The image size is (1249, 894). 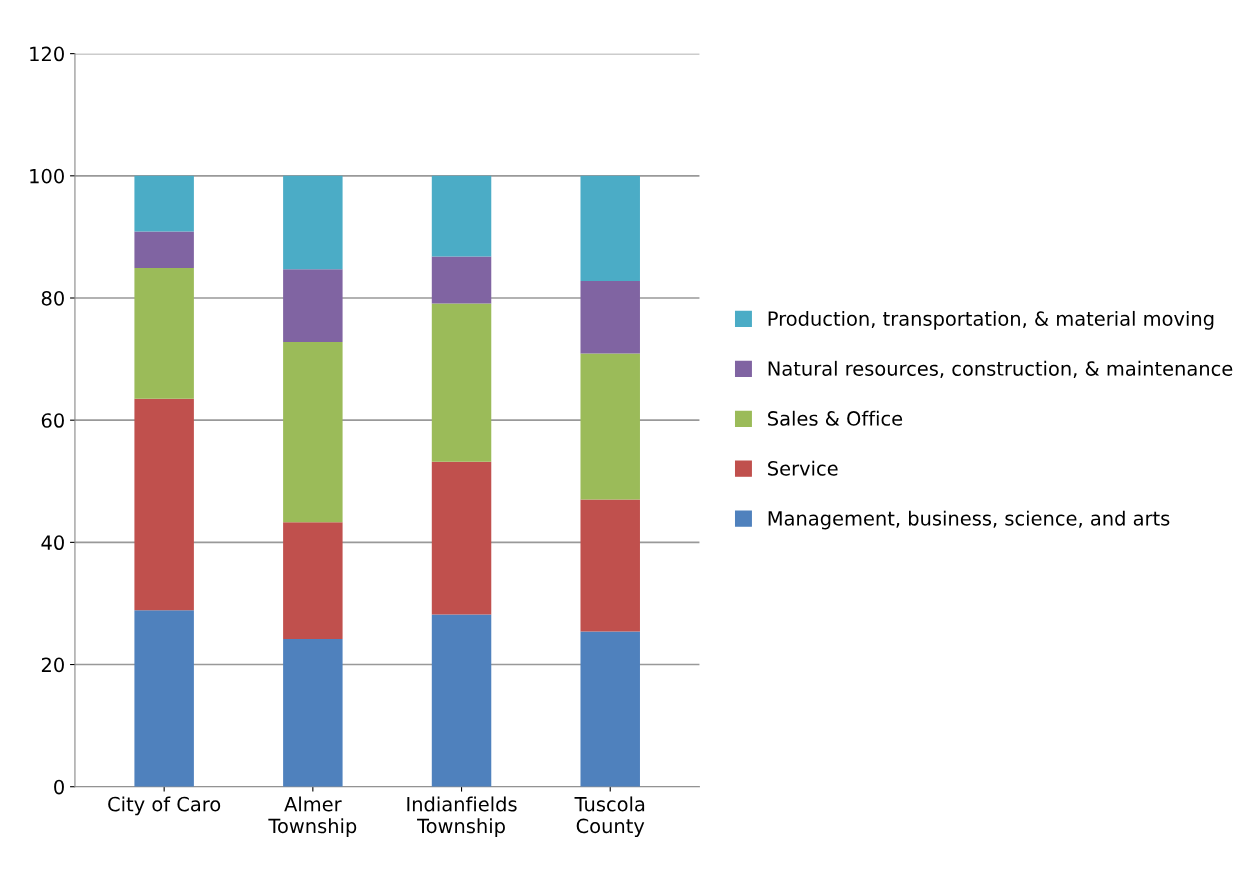 I want to click on legend-label: Natural resources, construction, & maintenance, so click(x=1000, y=369).